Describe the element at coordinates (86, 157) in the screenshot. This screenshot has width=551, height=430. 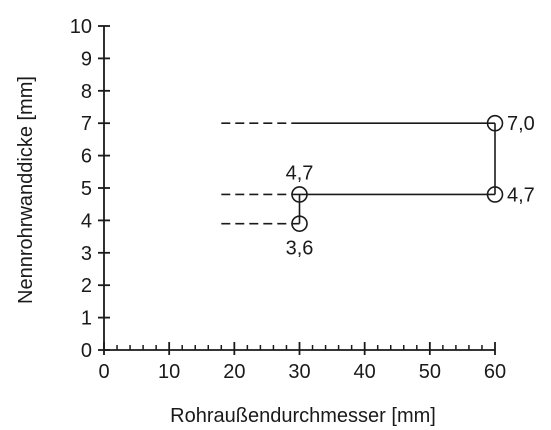
I see `y-tick-label: 6` at that location.